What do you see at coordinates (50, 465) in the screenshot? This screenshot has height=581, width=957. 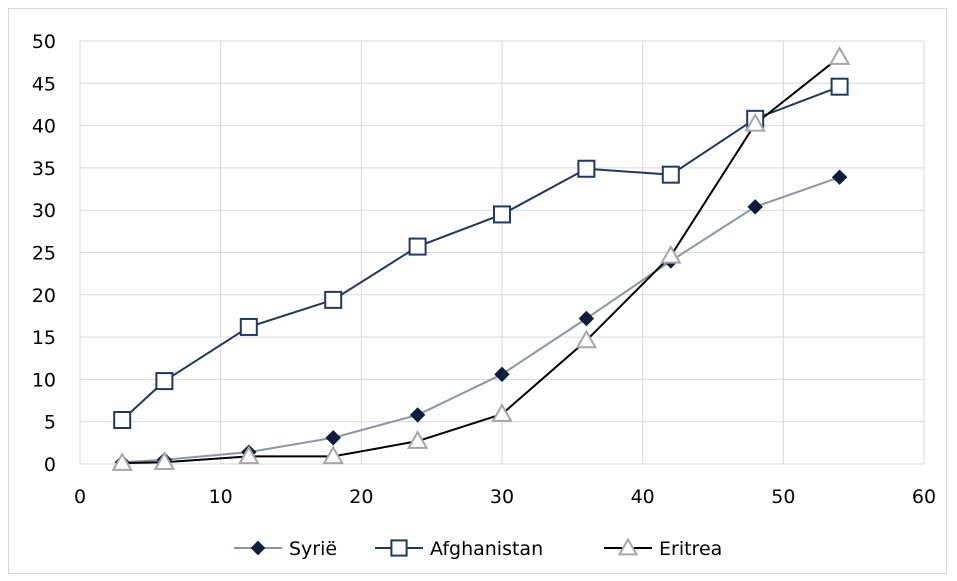 I see `y-tick-label: 0` at bounding box center [50, 465].